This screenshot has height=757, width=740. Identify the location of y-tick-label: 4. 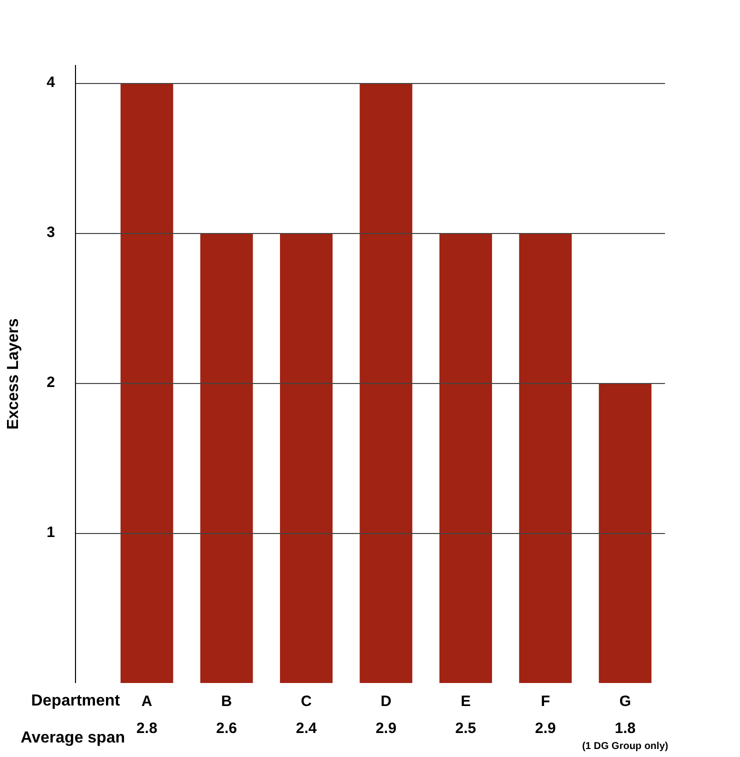
(51, 83).